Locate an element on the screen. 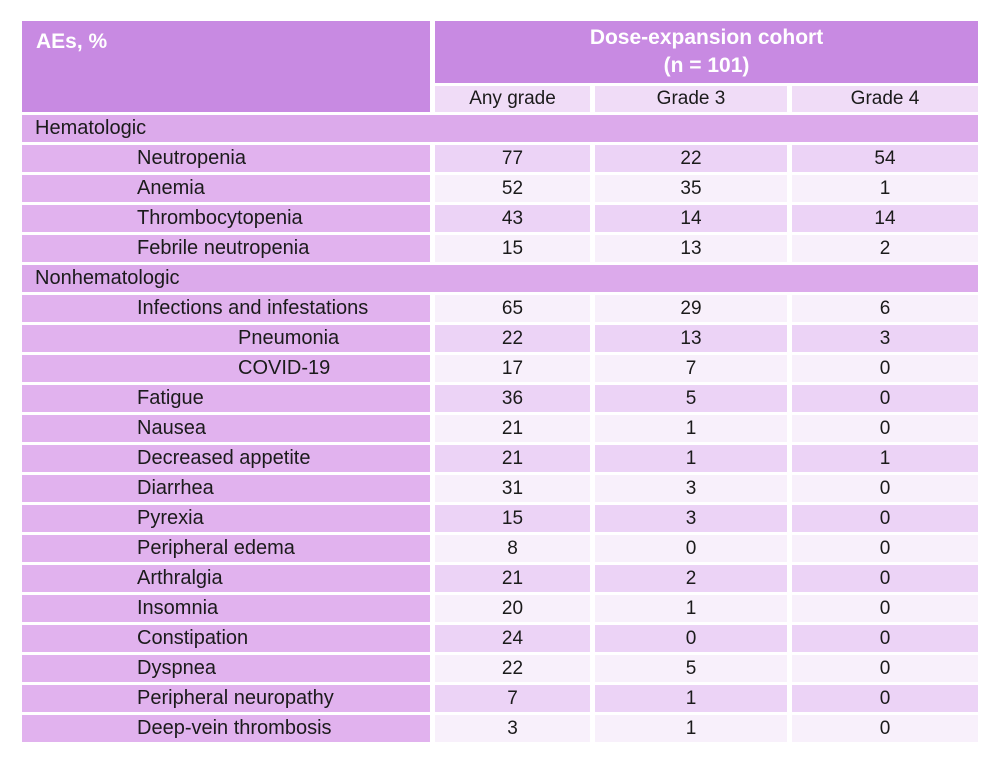  ae-label: Febrile neutropenia is located at coordinates (226, 248).